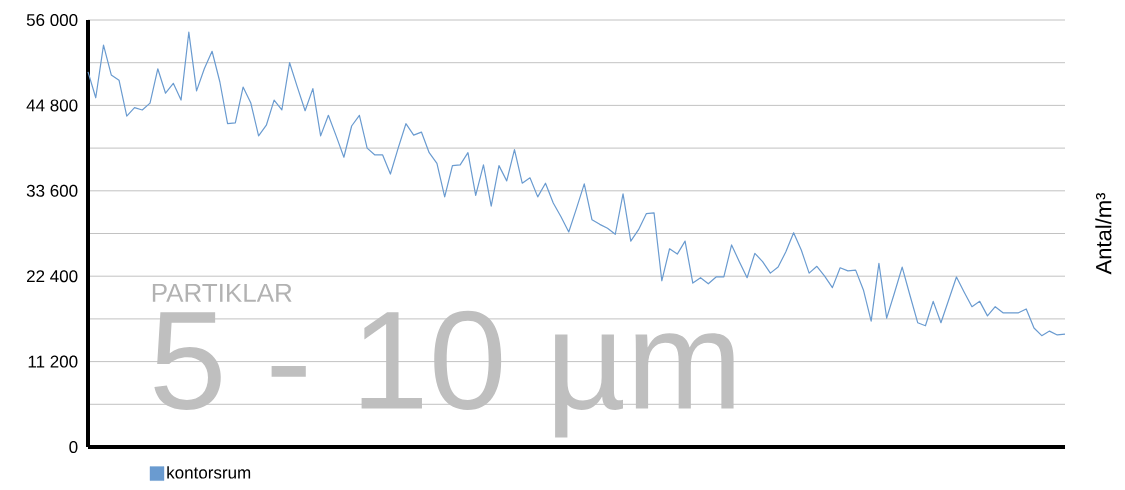 The width and height of the screenshot is (1125, 490). I want to click on y-tick-label: 22 400, so click(52, 276).